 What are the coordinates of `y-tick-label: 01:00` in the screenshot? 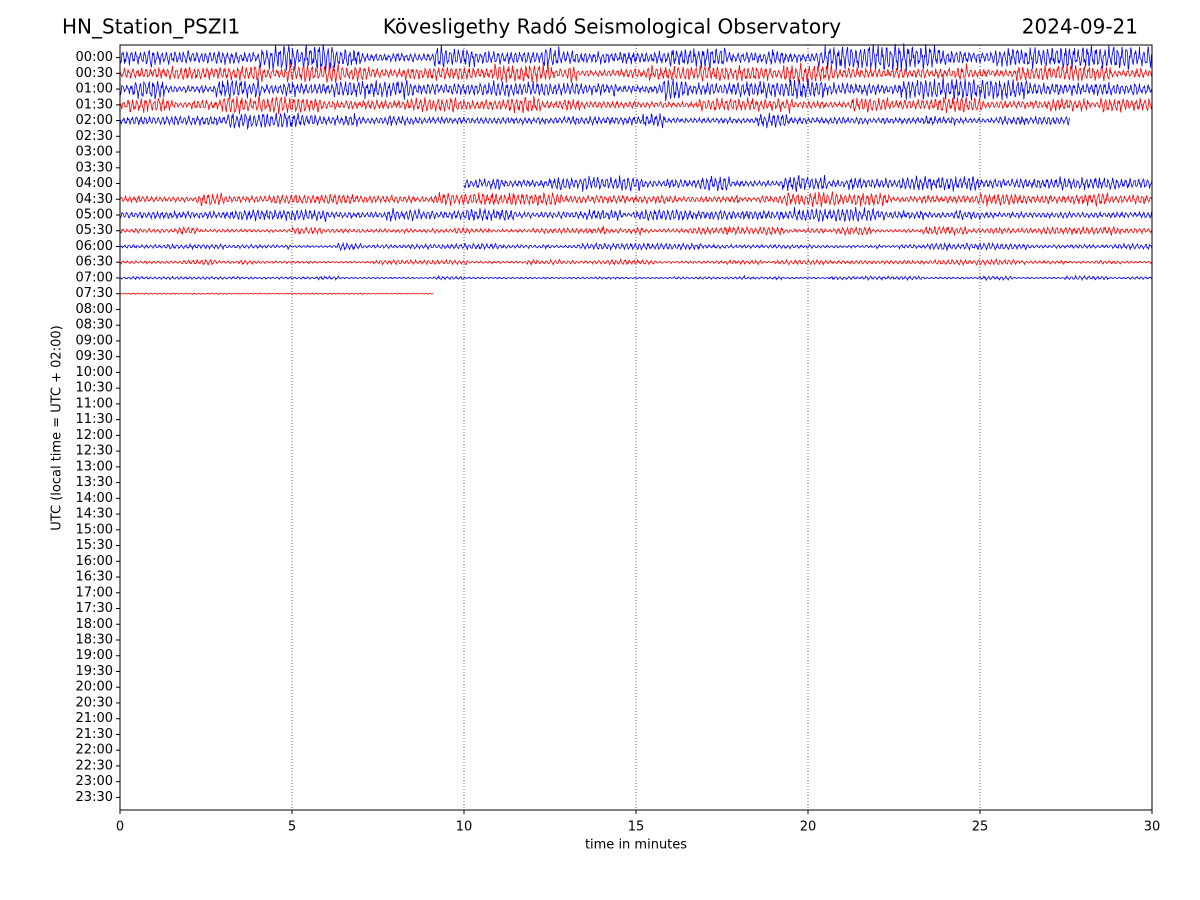 It's located at (94, 89).